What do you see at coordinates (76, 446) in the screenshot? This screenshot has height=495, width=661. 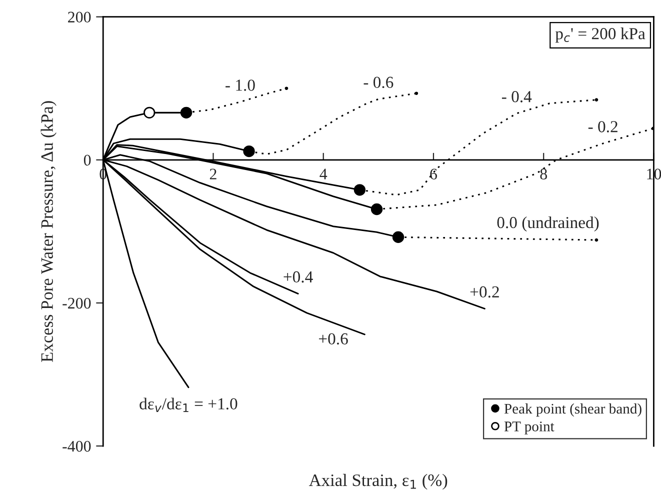 I see `y-tick-label: -400` at bounding box center [76, 446].